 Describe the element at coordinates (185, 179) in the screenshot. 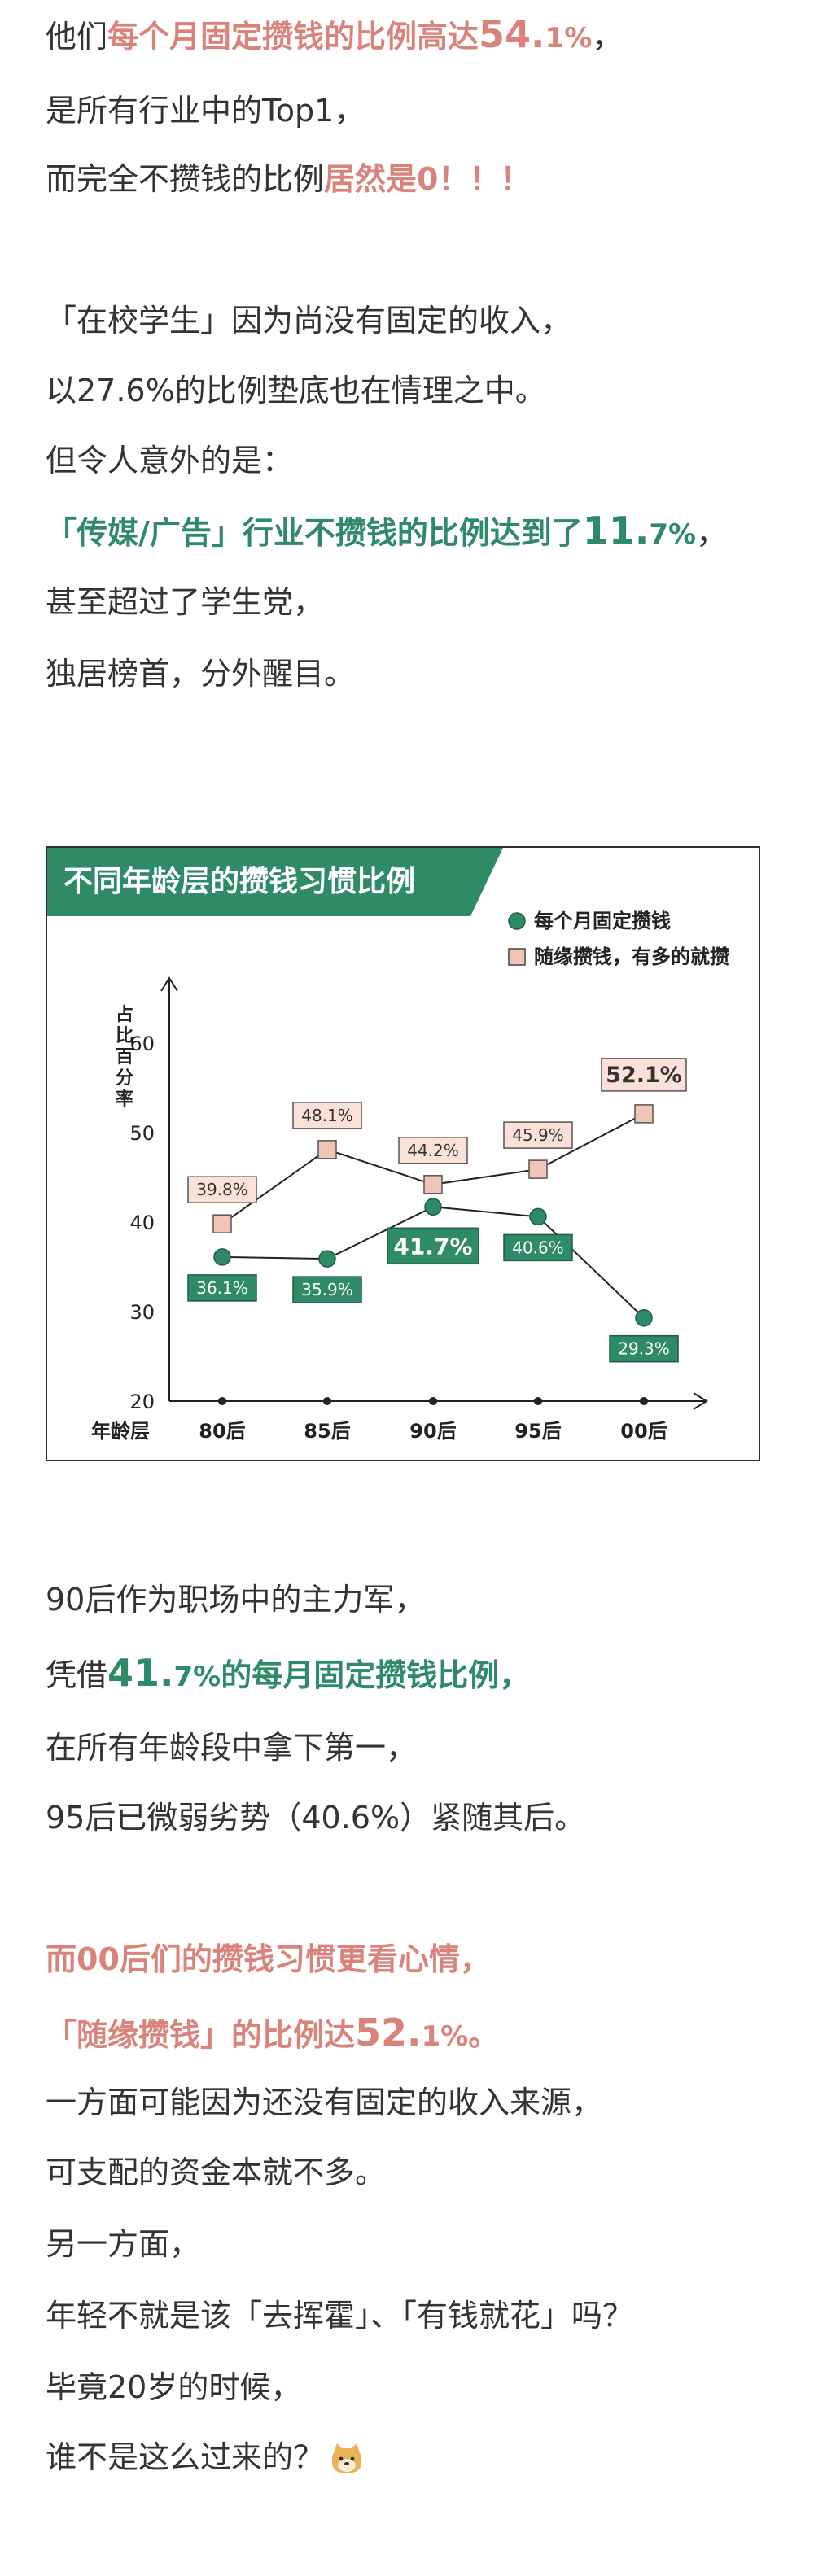

I see `p1-text: 而完全不攒钱的比例` at that location.